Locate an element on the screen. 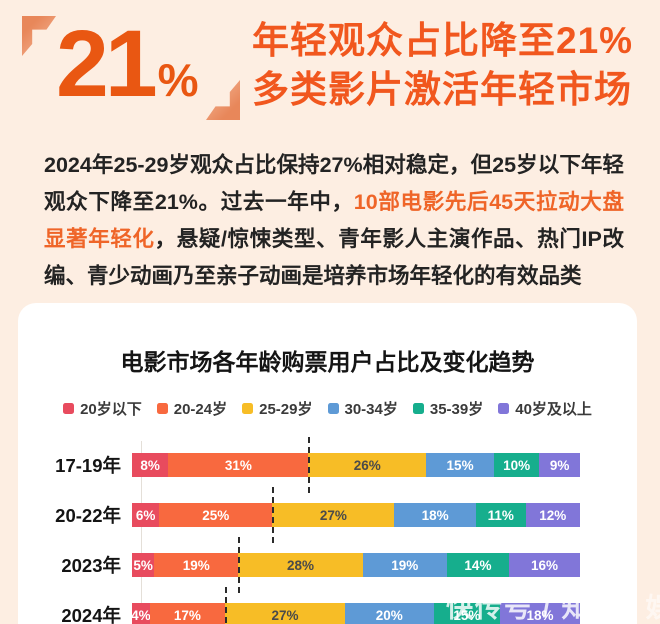 The width and height of the screenshot is (660, 624). stacked-bar: 4% 17% 27% 20% 15% 18% is located at coordinates (355, 605).